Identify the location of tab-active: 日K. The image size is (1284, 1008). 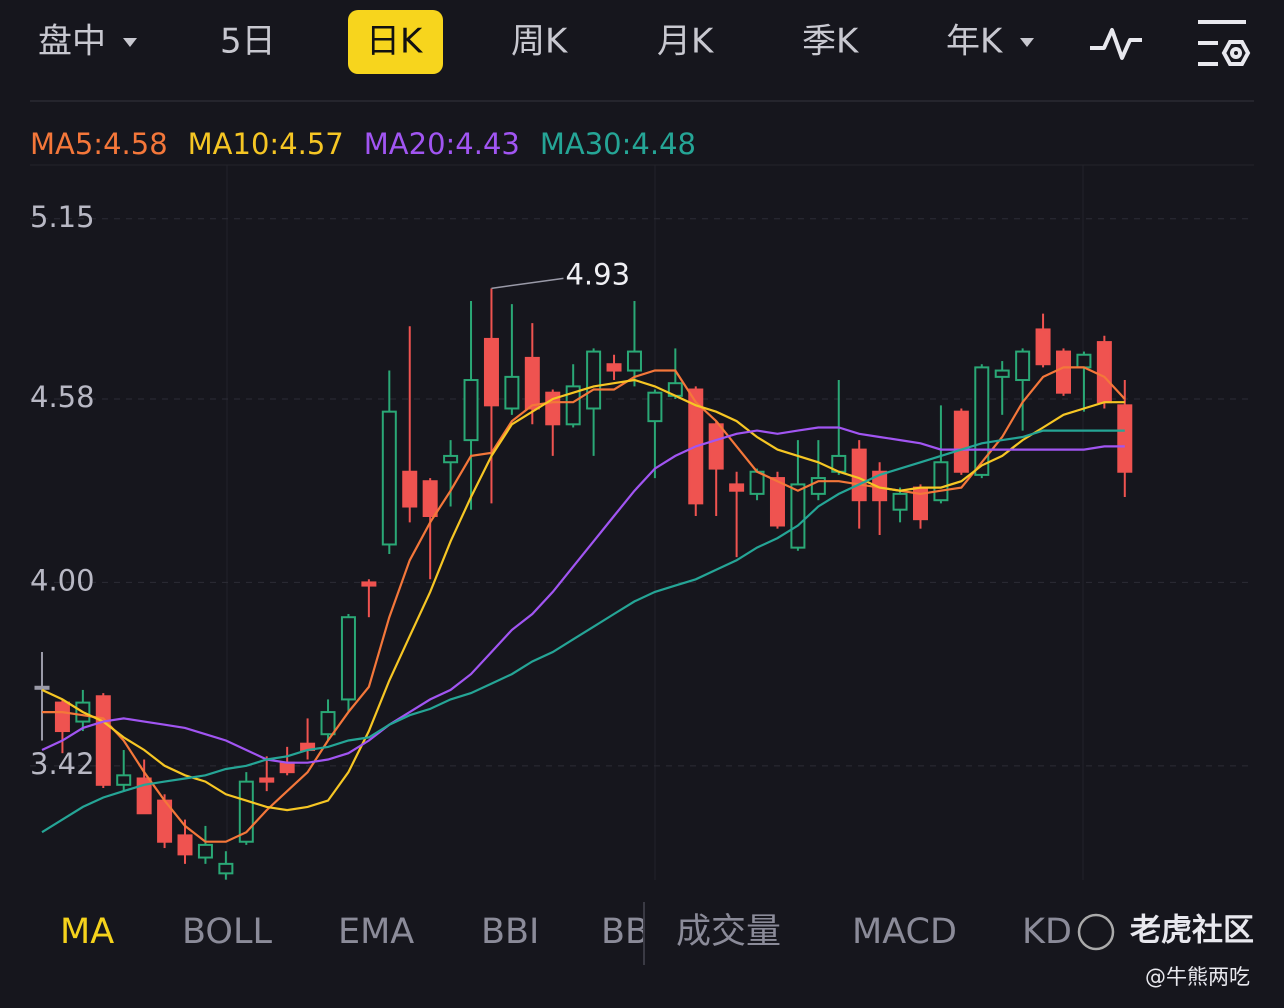
(395, 42).